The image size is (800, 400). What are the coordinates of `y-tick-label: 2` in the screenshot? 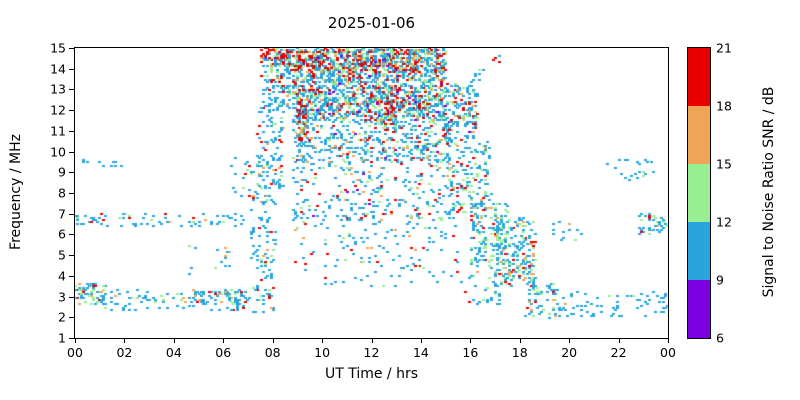 It's located at (62, 317).